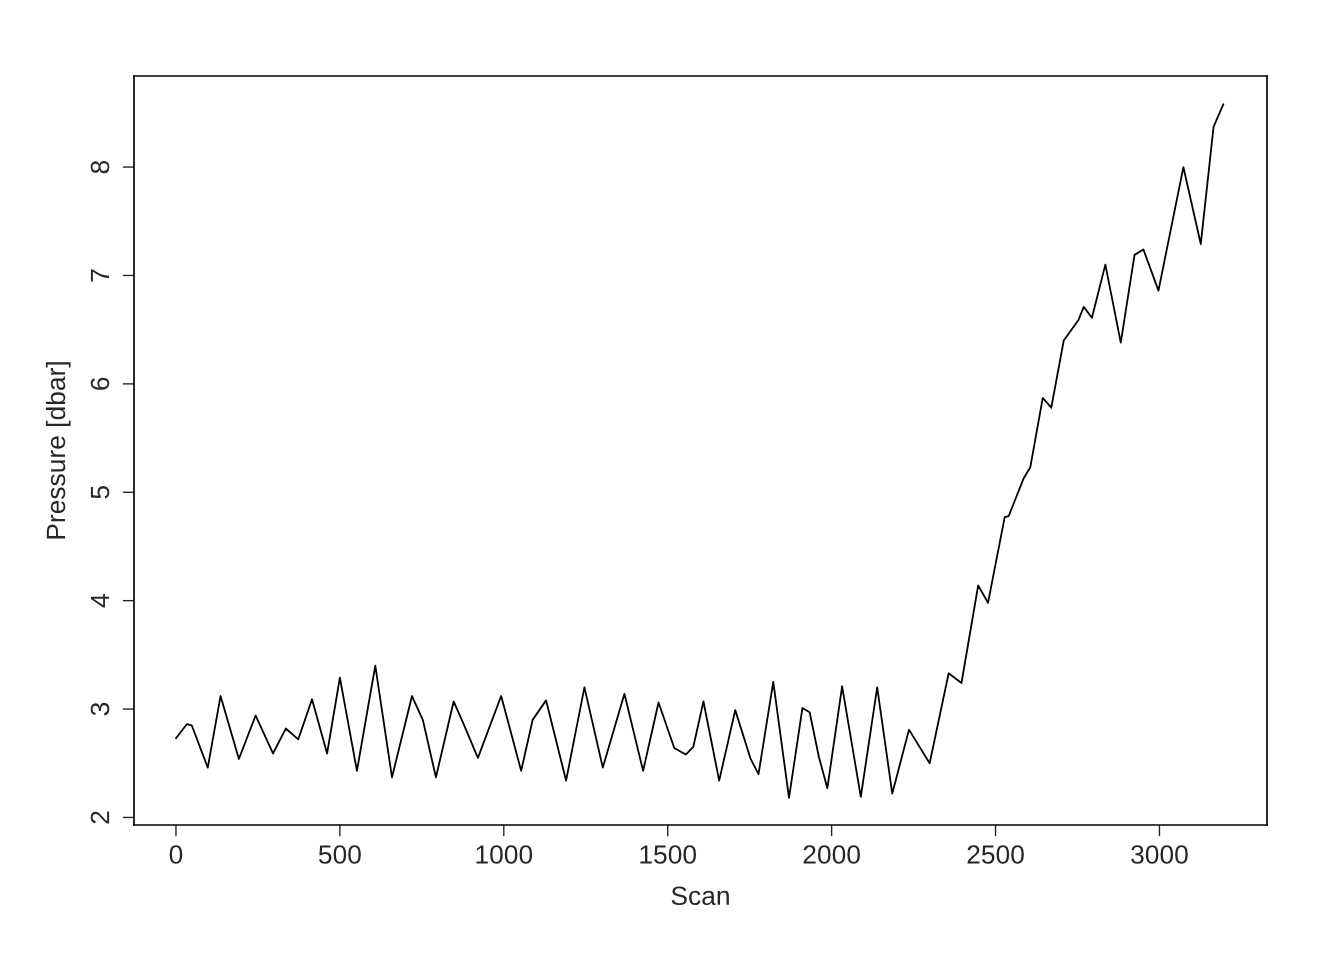 This screenshot has height=960, width=1344. Describe the element at coordinates (100, 817) in the screenshot. I see `y-tick-label: 2` at that location.